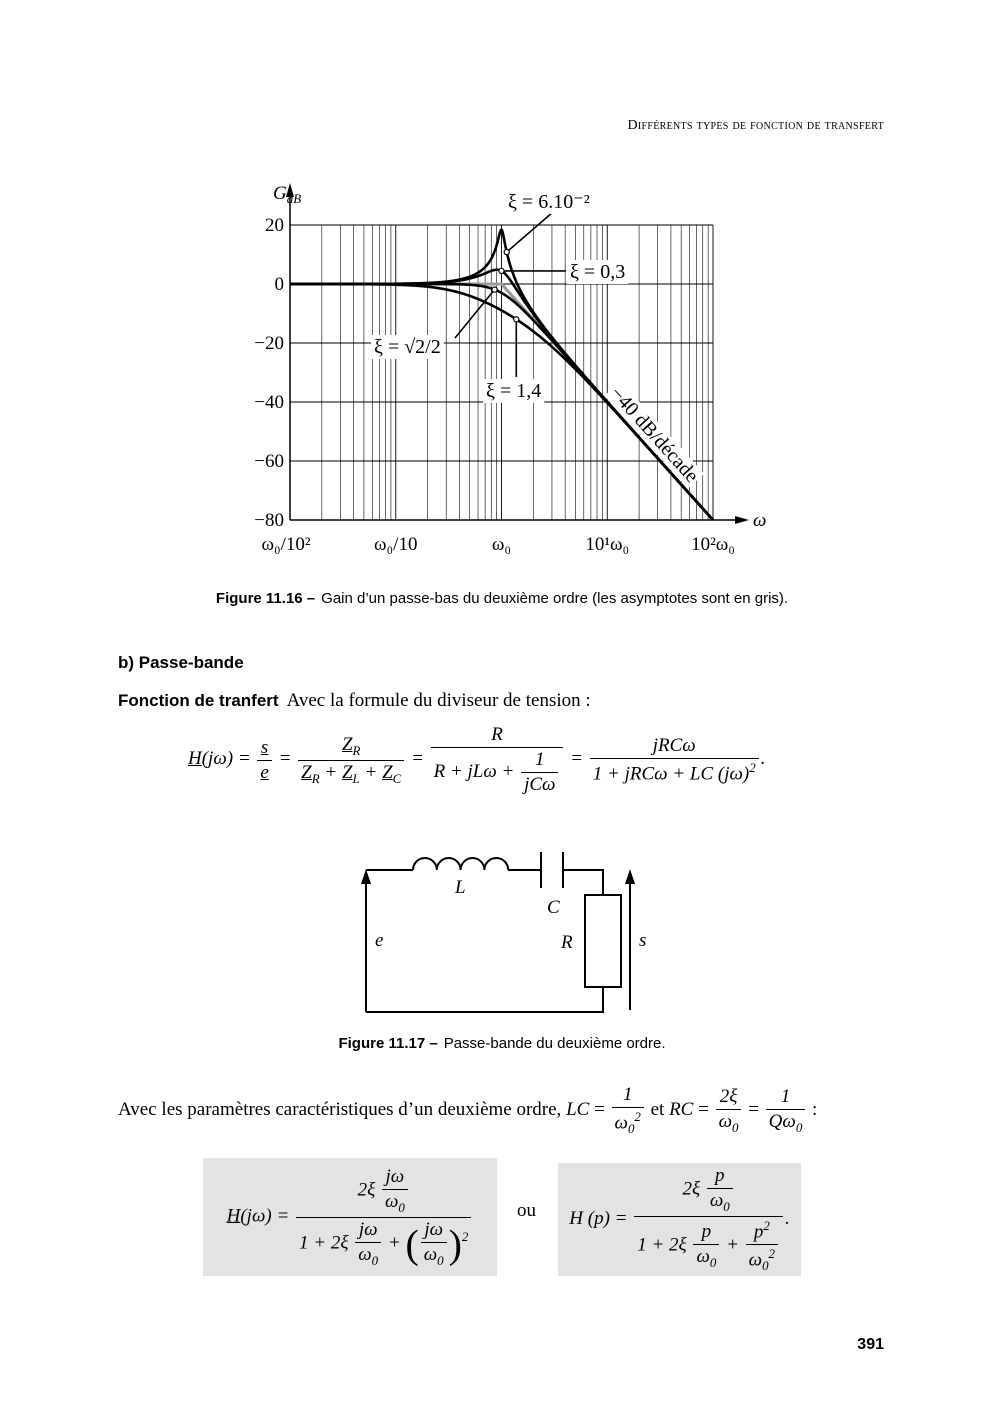 This screenshot has width=1004, height=1417. Describe the element at coordinates (758, 1231) in the screenshot. I see `math-text: p` at that location.